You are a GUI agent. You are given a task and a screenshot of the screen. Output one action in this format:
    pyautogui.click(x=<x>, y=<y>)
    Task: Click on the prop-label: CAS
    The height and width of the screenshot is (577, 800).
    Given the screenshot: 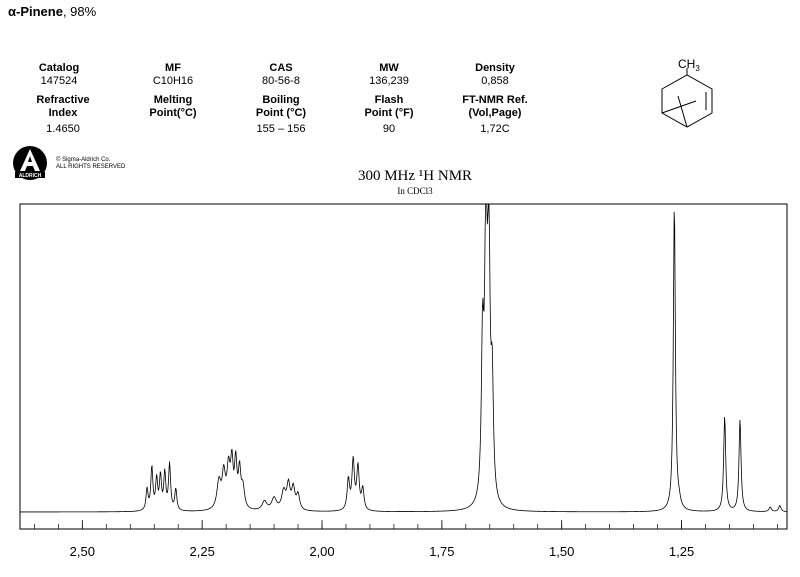 What is the action you would take?
    pyautogui.click(x=281, y=68)
    